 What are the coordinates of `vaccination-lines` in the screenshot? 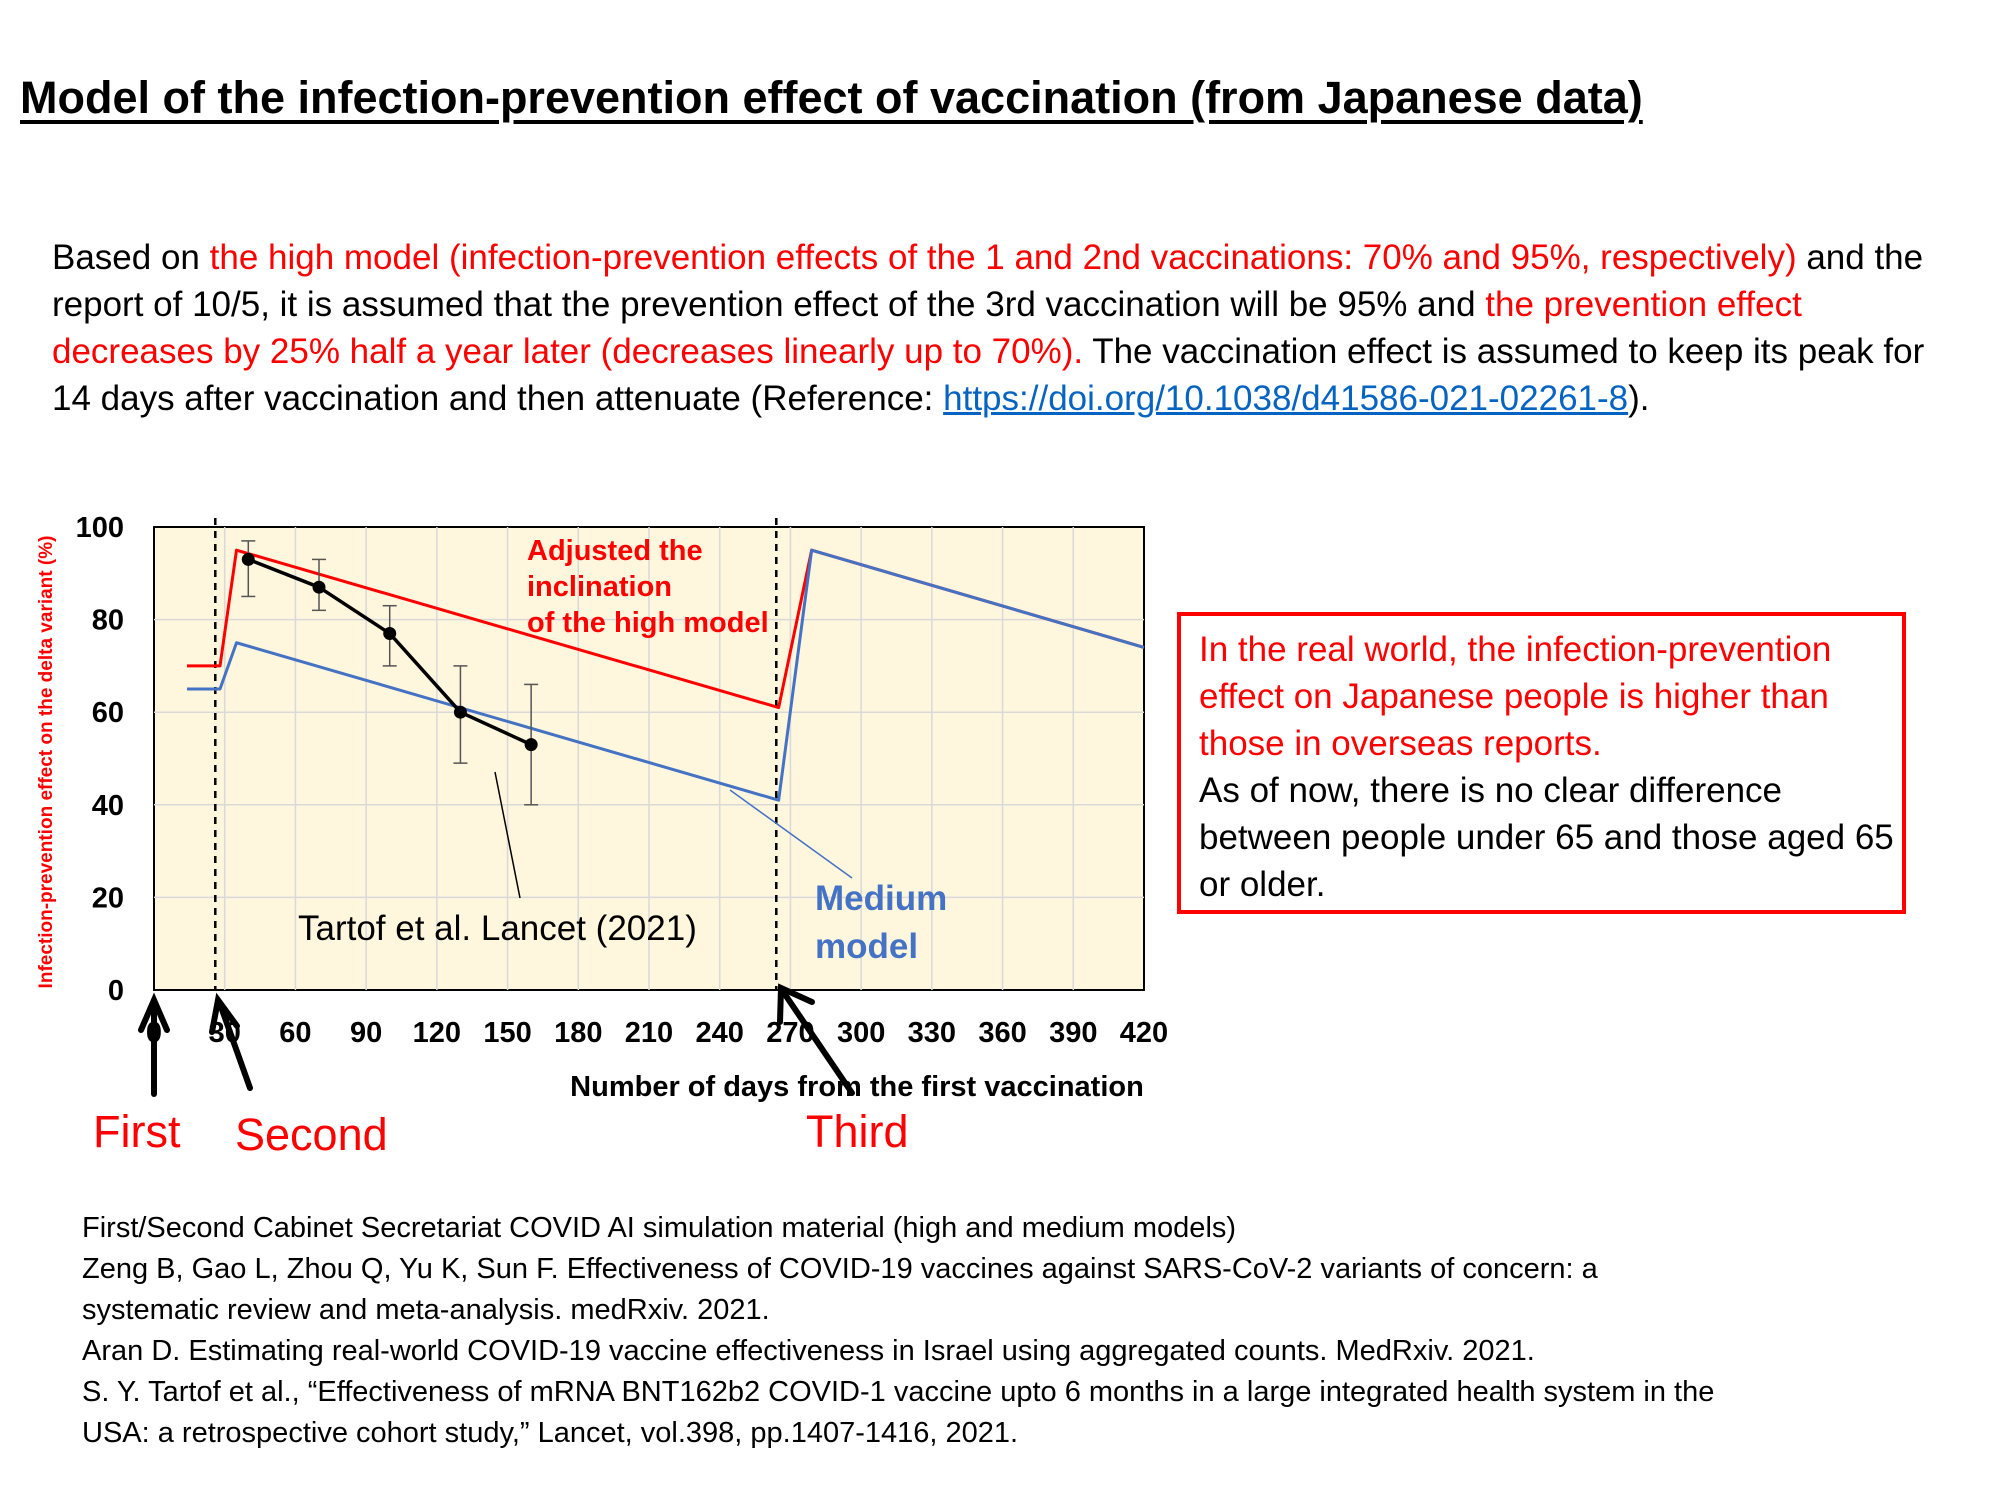 It's located at (496, 754).